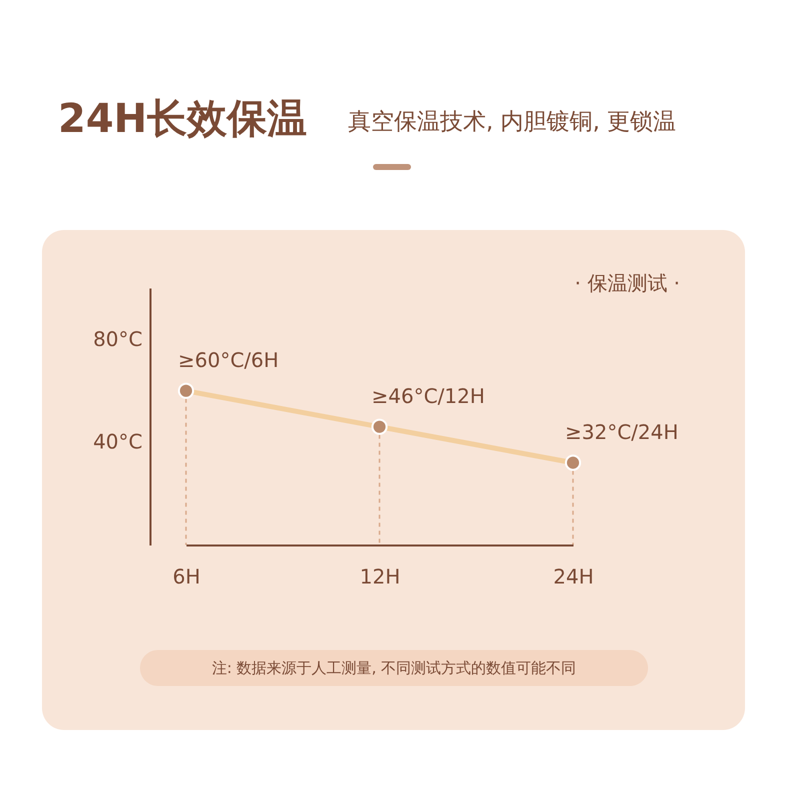  What do you see at coordinates (428, 396) in the screenshot?
I see `text: ≥46°C/12H` at bounding box center [428, 396].